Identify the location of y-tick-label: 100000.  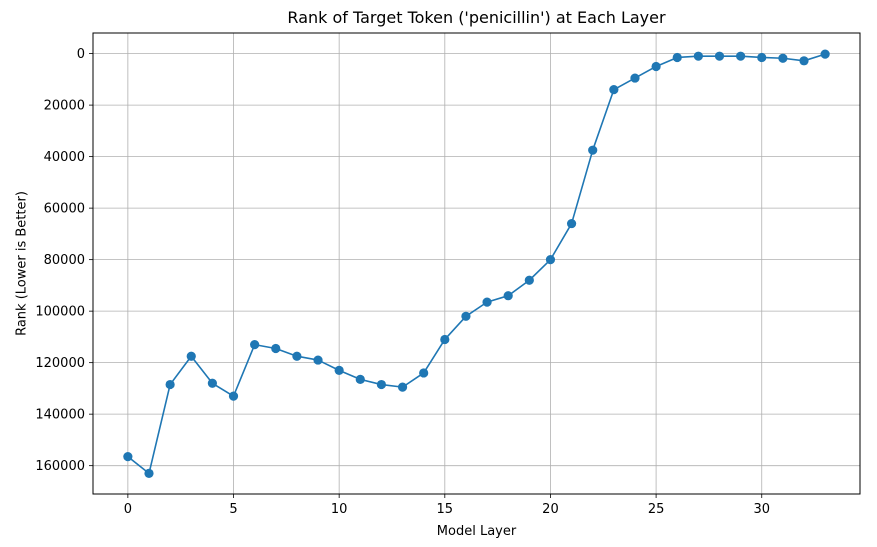
(60, 312).